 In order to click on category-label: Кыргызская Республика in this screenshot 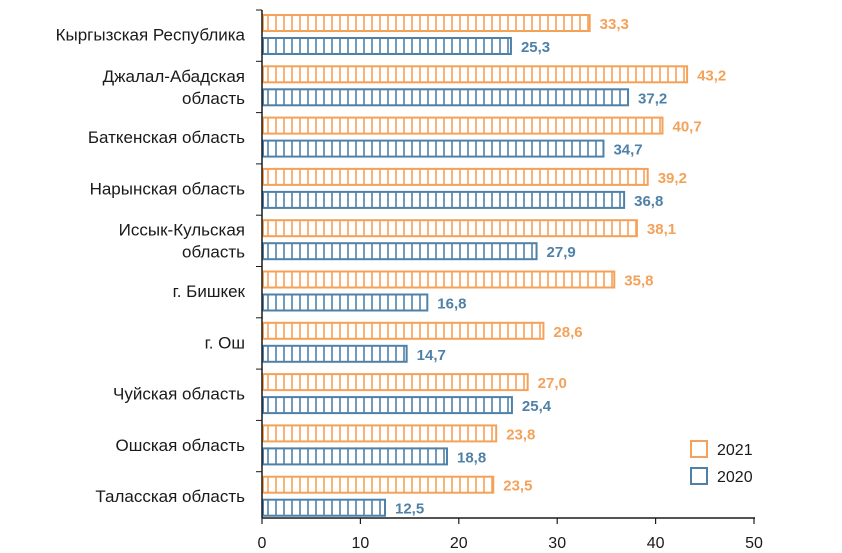, I will do `click(151, 35)`.